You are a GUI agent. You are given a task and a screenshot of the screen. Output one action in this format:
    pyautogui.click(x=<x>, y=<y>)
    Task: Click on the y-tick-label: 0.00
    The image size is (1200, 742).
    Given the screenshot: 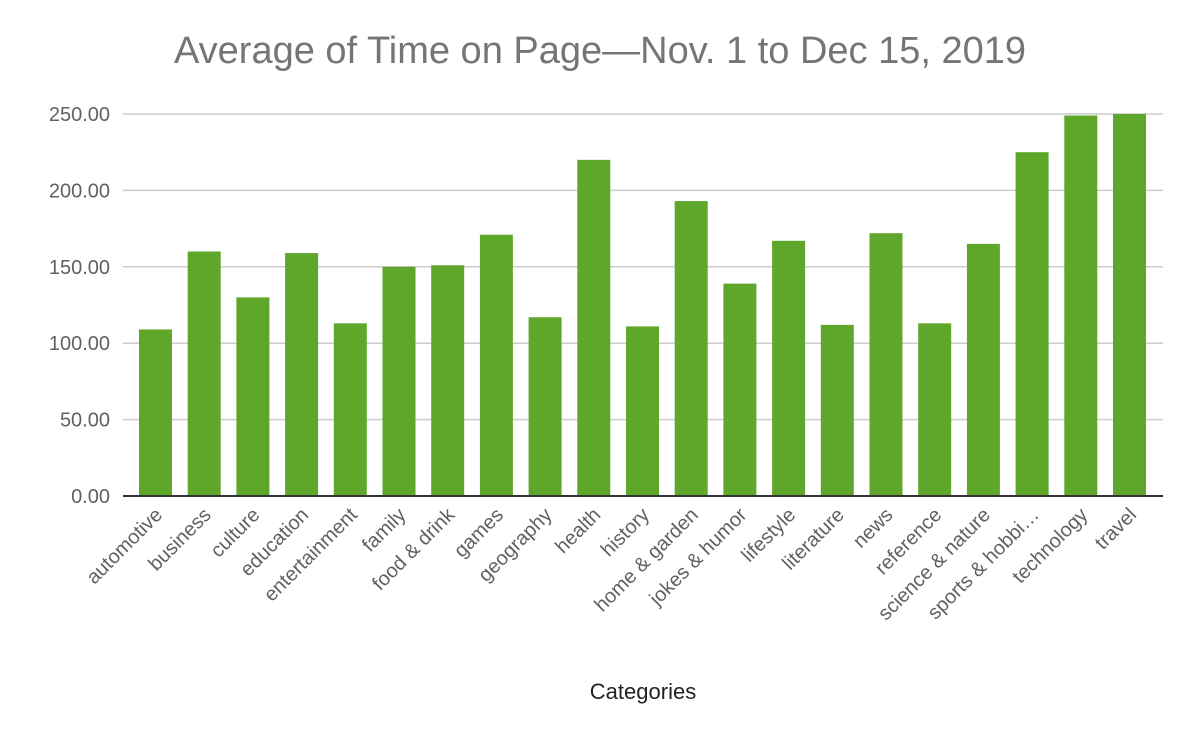 What is the action you would take?
    pyautogui.click(x=90, y=497)
    